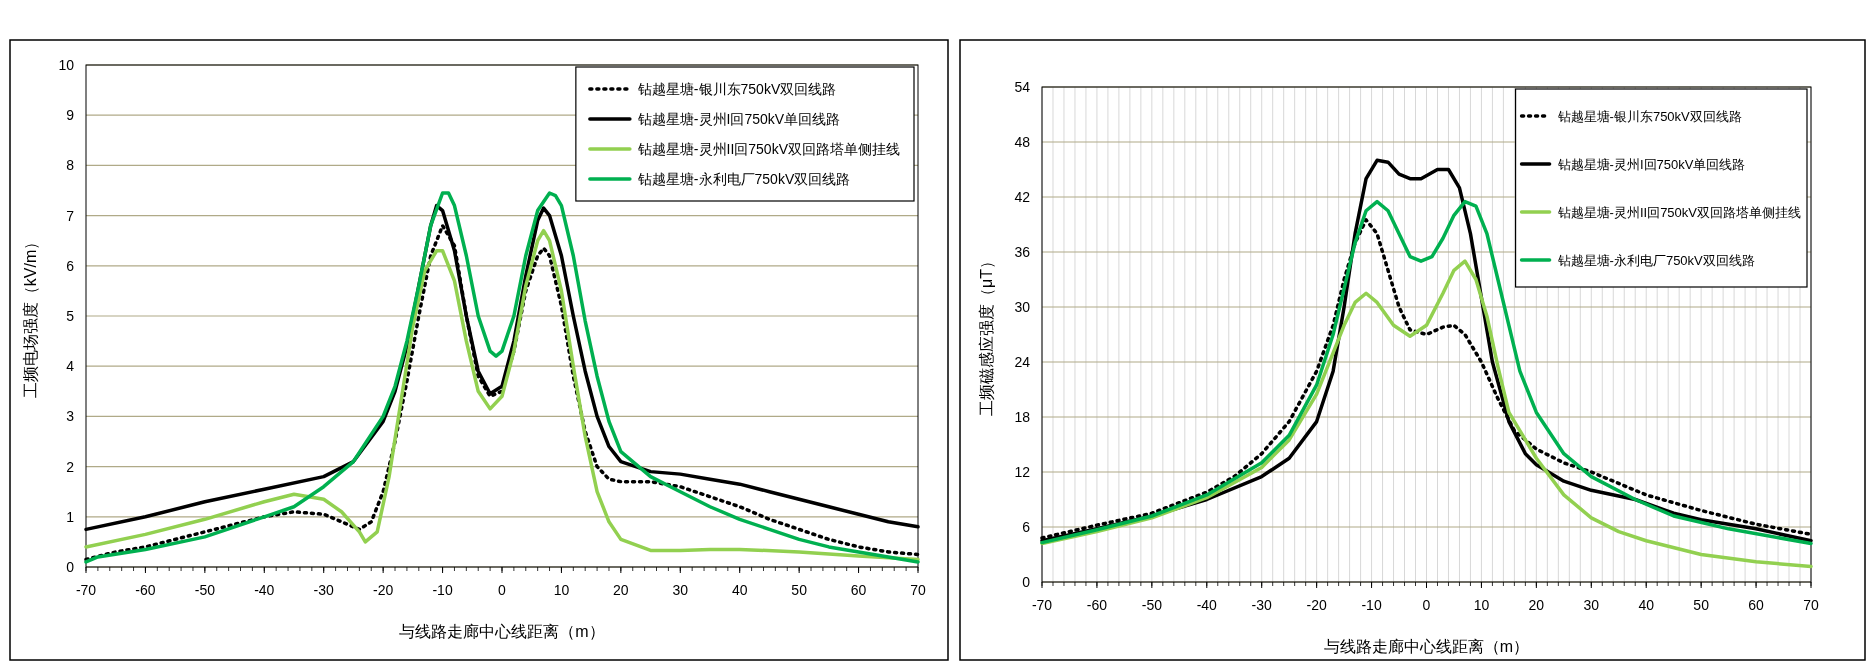  What do you see at coordinates (70, 165) in the screenshot?
I see `y-tick-label: 8` at bounding box center [70, 165].